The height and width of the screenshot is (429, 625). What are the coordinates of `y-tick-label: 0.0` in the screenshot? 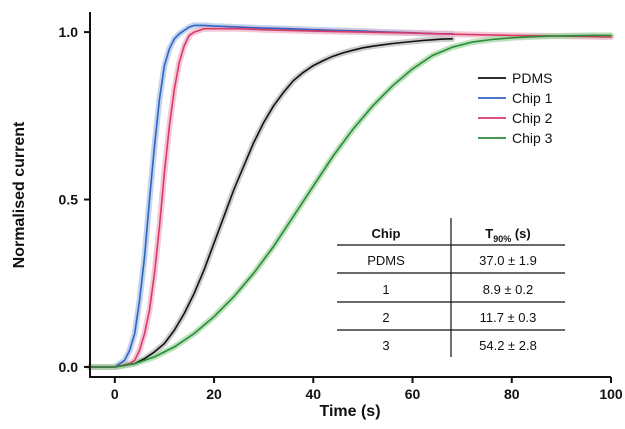 It's located at (69, 367).